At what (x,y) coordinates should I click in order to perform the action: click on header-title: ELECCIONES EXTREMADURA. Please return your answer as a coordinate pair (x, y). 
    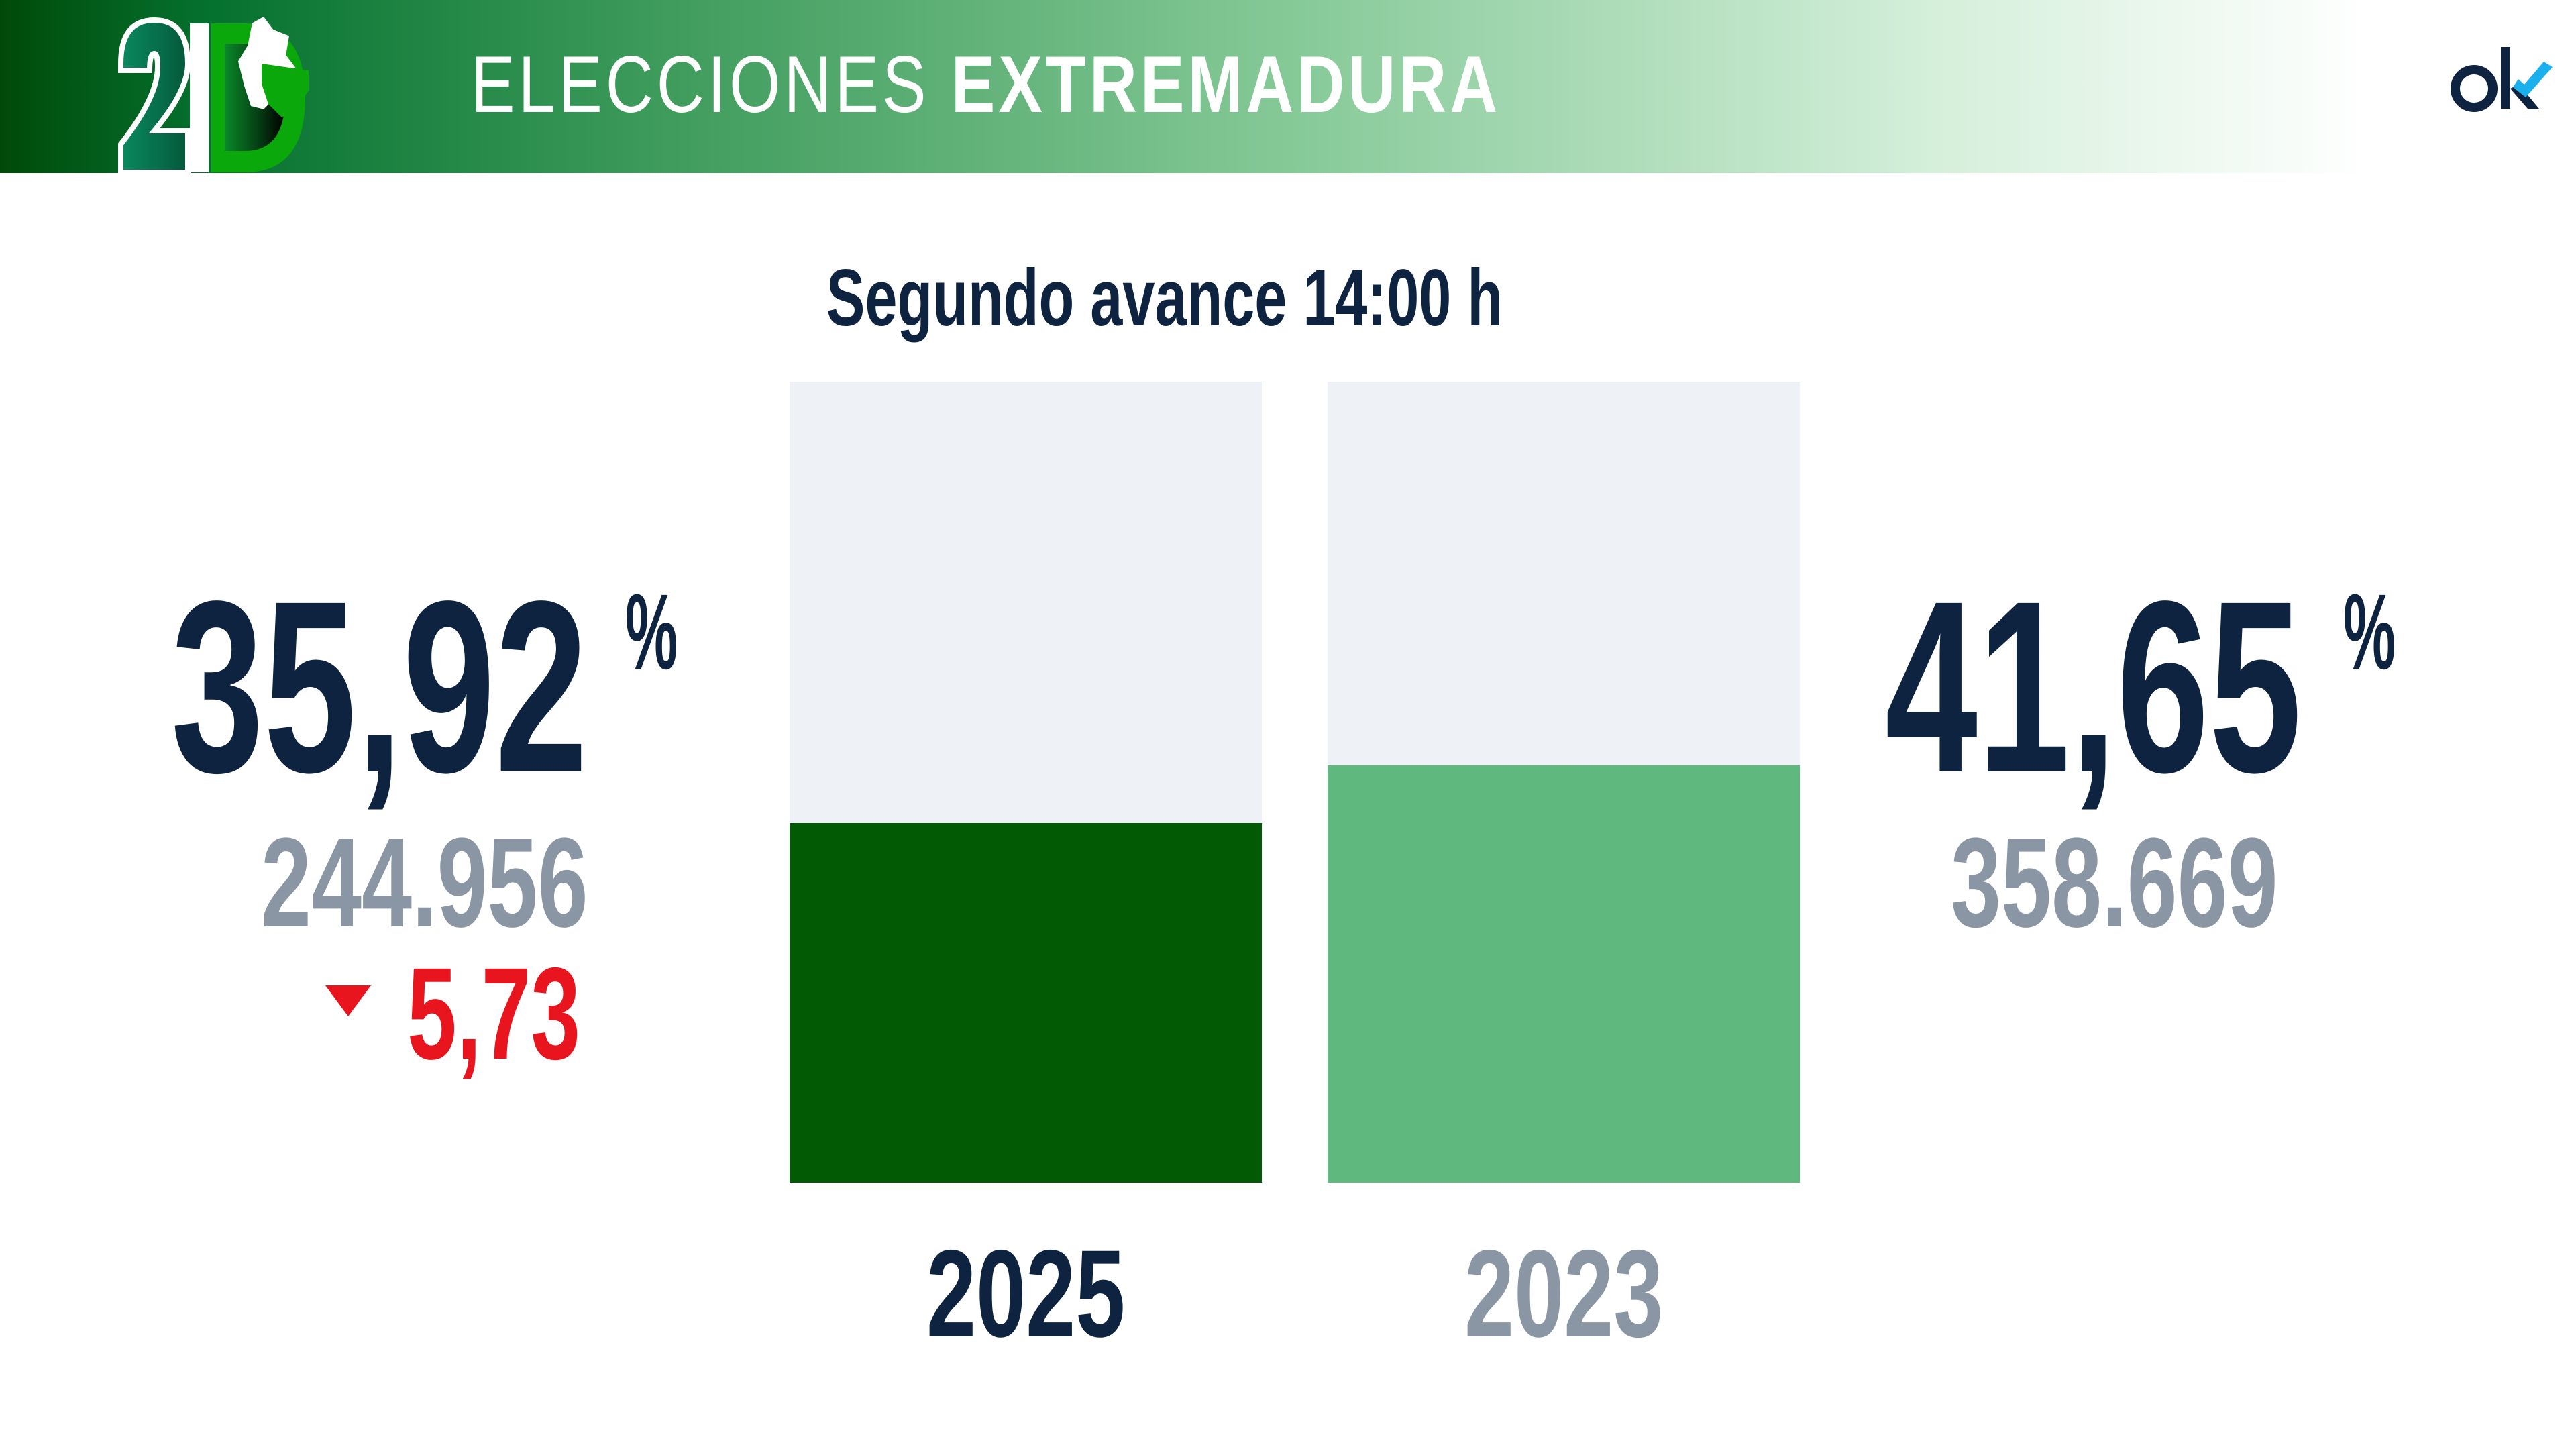
    Looking at the image, I should click on (986, 84).